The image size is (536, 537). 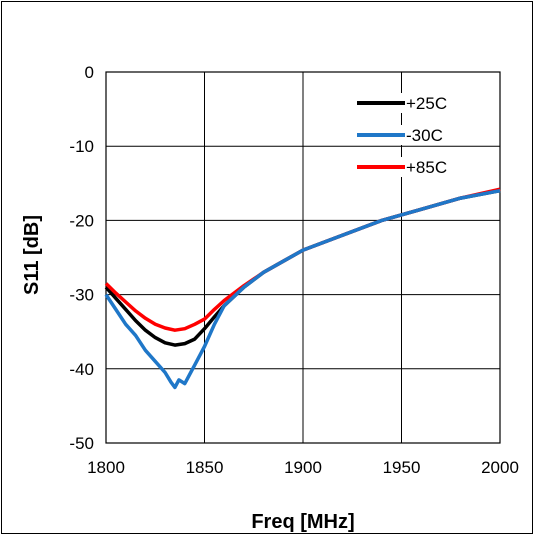 What do you see at coordinates (81, 369) in the screenshot?
I see `y-tick-label: -40` at bounding box center [81, 369].